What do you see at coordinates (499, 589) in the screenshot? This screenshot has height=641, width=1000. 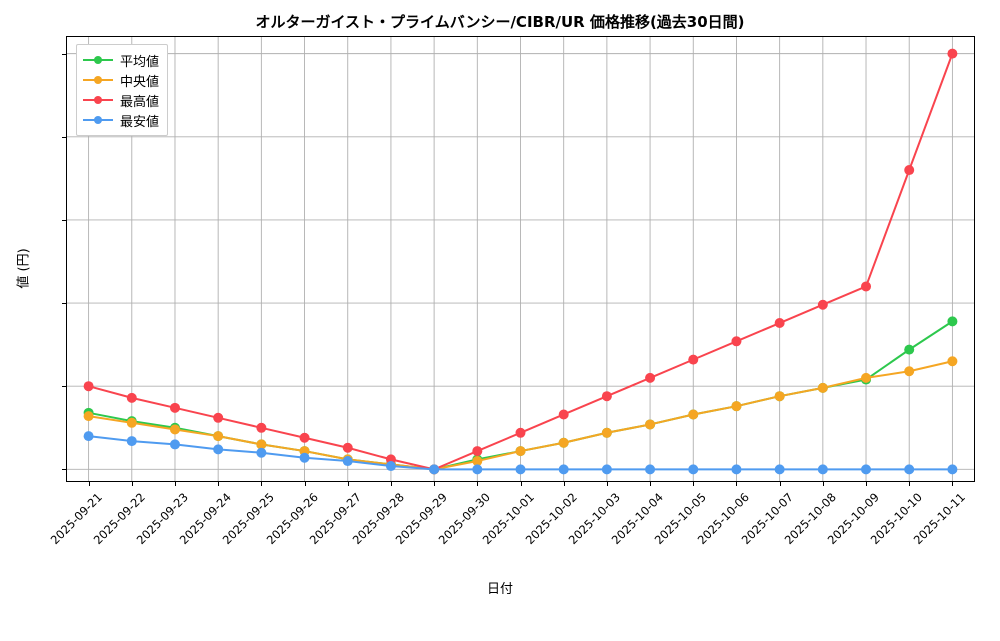 I see `x-axis-label: 日付` at bounding box center [499, 589].